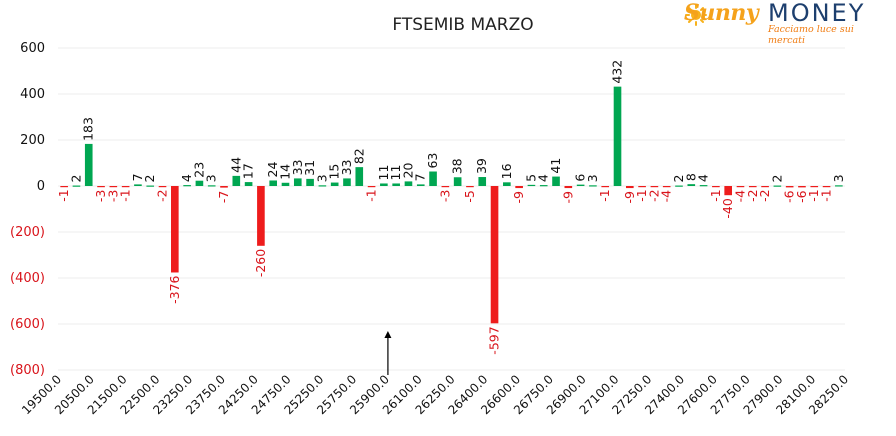 The height and width of the screenshot is (436, 896). What do you see at coordinates (690, 177) in the screenshot?
I see `data-label: 8` at bounding box center [690, 177].